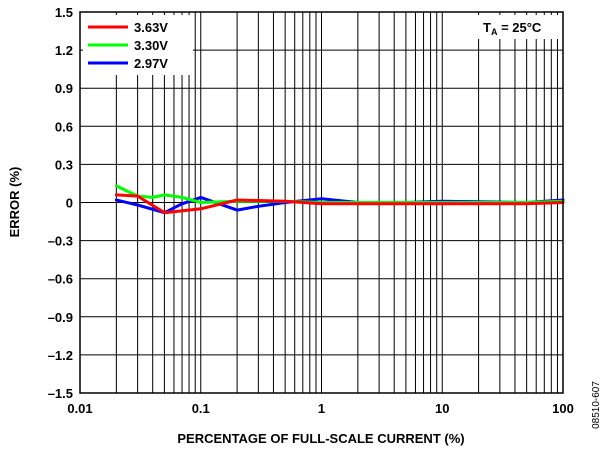  What do you see at coordinates (69, 203) in the screenshot?
I see `y-tick-label: 0` at bounding box center [69, 203].